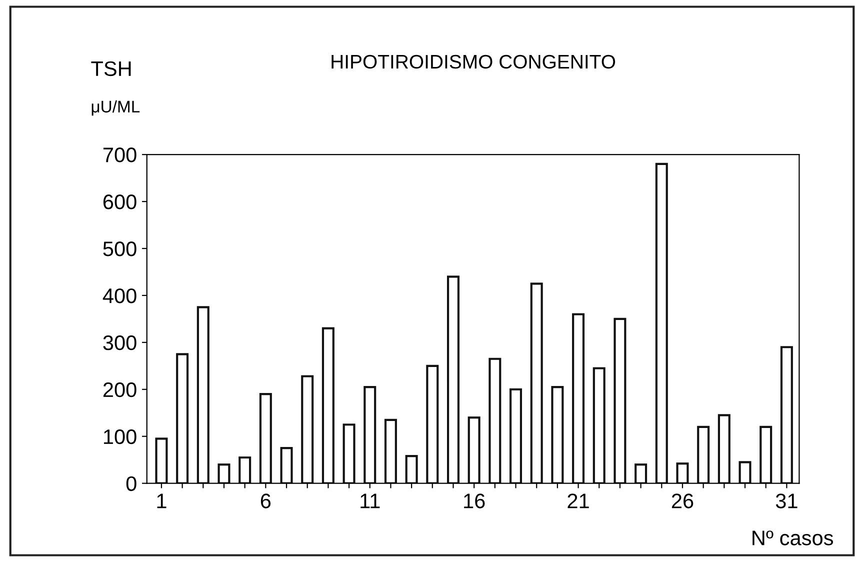 Image resolution: width=864 pixels, height=562 pixels. What do you see at coordinates (131, 484) in the screenshot?
I see `y-tick-label: 0` at bounding box center [131, 484].